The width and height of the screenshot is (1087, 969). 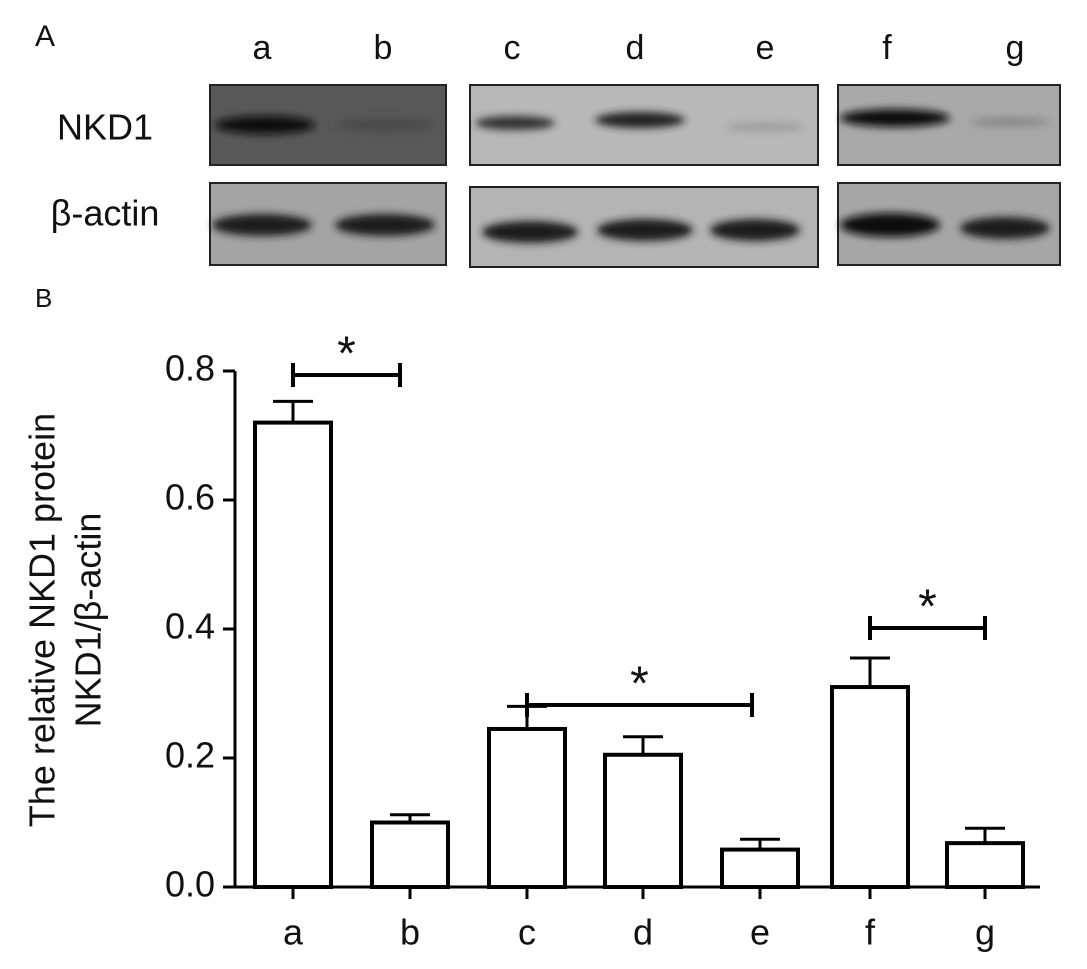 What do you see at coordinates (88, 620) in the screenshot?
I see `y-axis-title-line: NKD1/β-actin` at bounding box center [88, 620].